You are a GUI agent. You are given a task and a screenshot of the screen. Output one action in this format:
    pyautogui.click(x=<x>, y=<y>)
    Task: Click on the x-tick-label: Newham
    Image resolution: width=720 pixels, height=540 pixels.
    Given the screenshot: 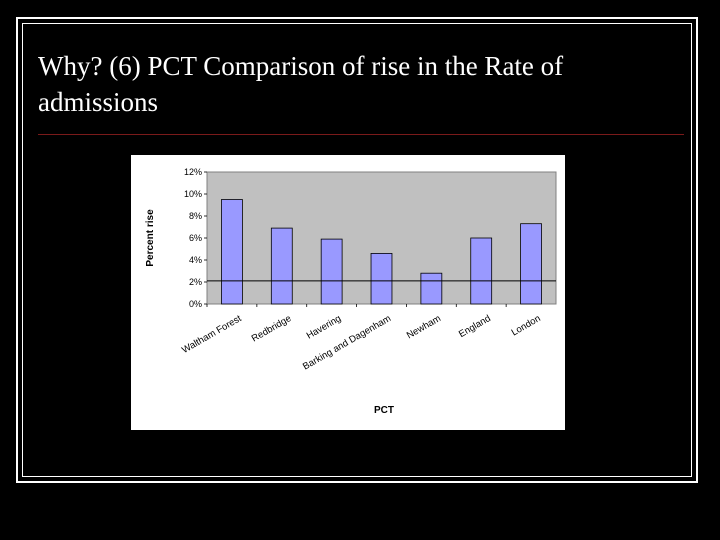 What is the action you would take?
    pyautogui.click(x=424, y=327)
    